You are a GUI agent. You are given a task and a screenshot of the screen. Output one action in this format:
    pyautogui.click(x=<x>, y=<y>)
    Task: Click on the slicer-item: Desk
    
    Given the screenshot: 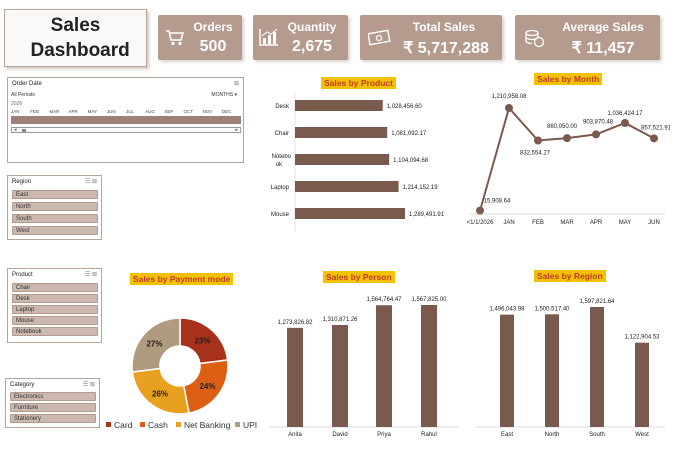 What is the action you would take?
    pyautogui.click(x=55, y=298)
    